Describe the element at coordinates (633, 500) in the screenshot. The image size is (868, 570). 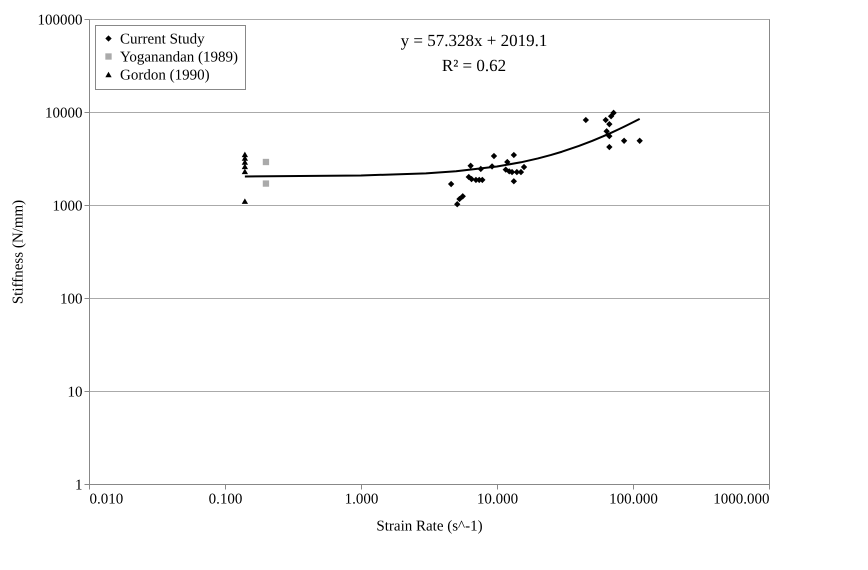
I see `x-tick-label: 100.000` at that location.